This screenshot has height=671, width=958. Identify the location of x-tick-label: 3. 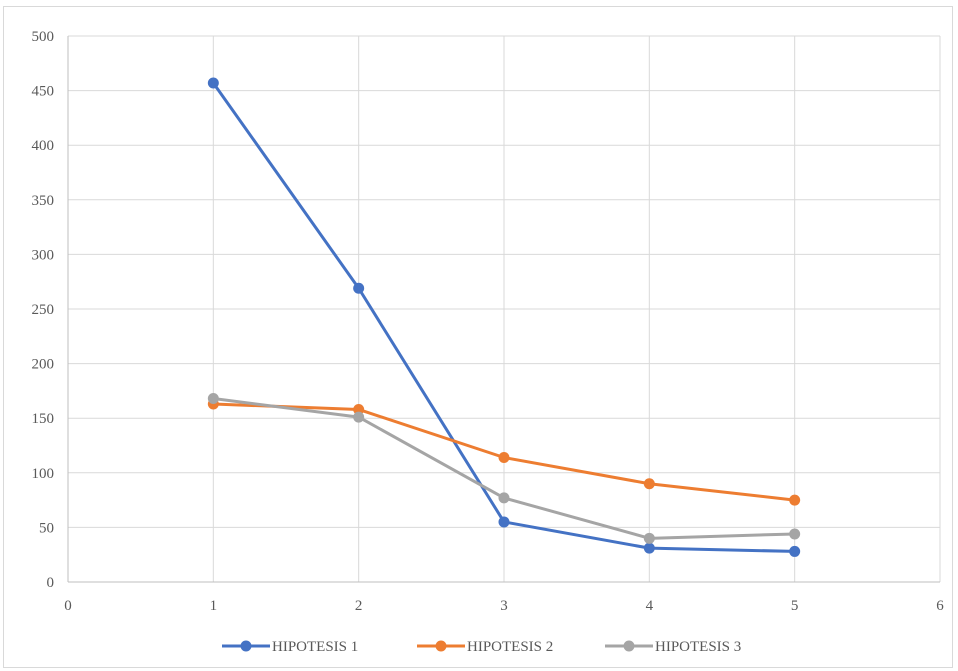
(504, 606).